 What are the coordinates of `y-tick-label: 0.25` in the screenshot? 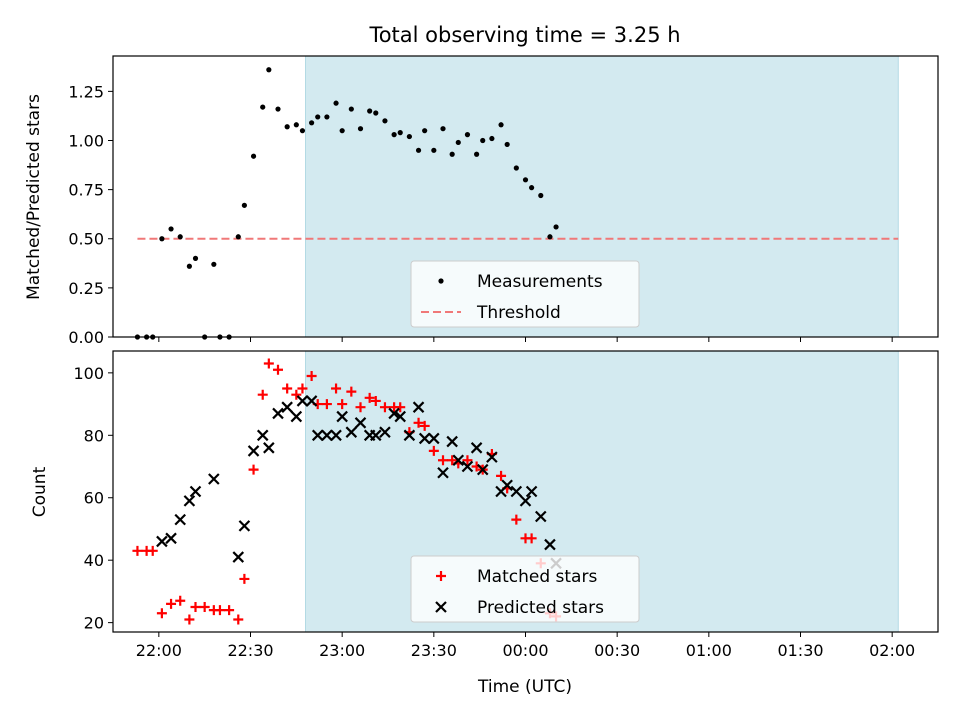 It's located at (86, 288).